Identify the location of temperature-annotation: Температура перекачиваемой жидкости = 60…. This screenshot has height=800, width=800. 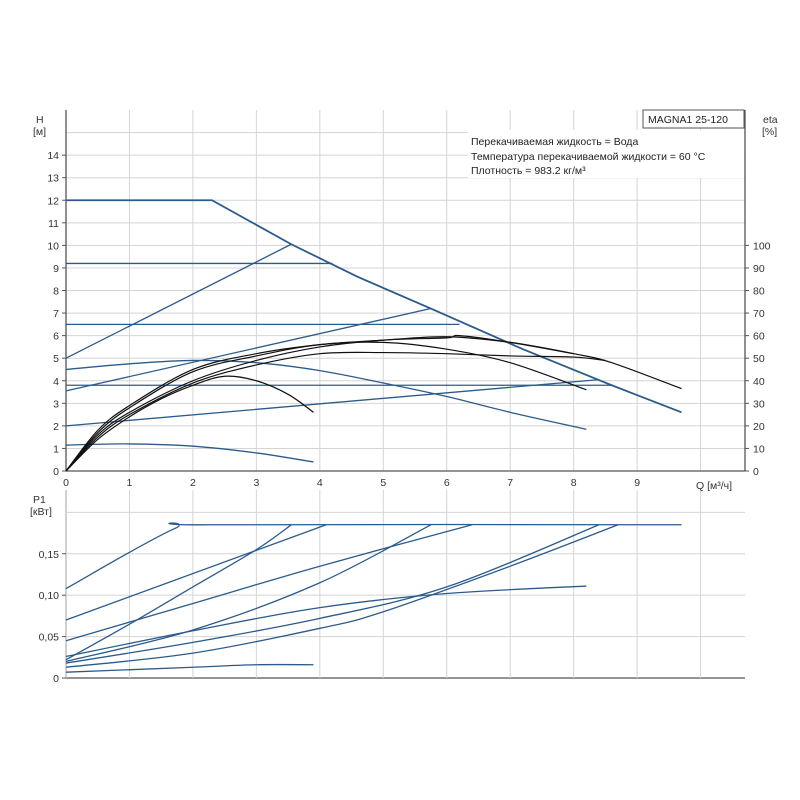
(588, 157).